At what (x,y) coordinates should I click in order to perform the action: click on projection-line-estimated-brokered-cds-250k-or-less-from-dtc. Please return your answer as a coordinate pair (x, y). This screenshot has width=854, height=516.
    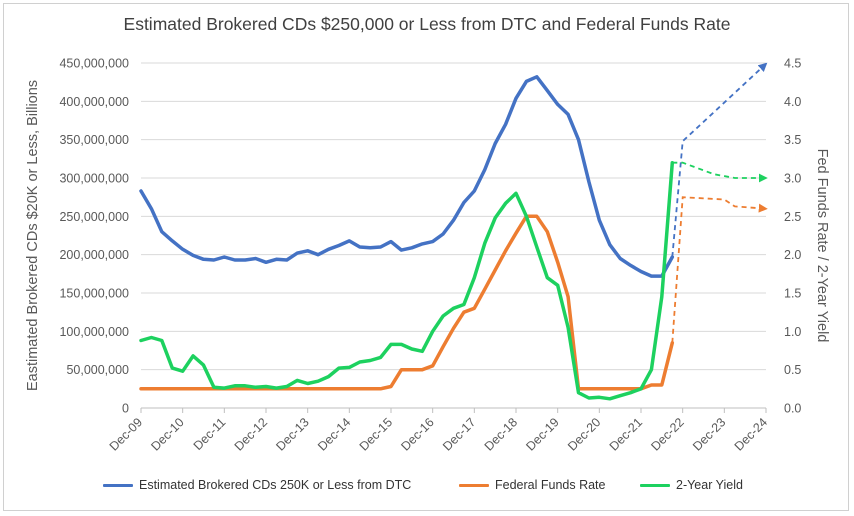
    Looking at the image, I should click on (719, 160).